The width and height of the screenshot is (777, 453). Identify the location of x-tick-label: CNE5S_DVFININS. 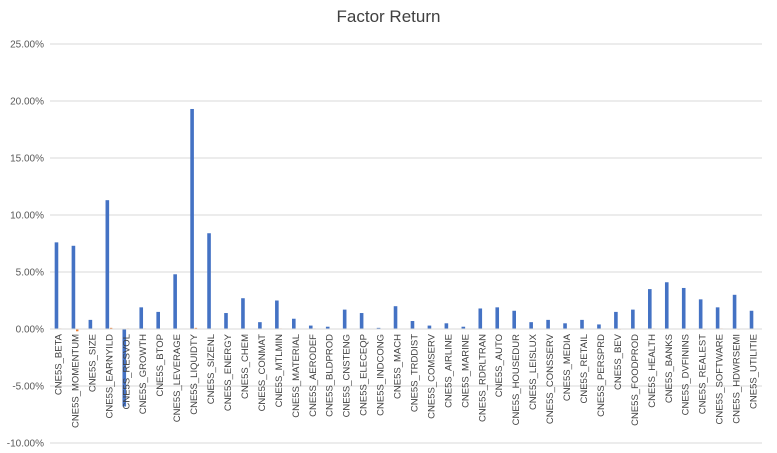
(686, 374).